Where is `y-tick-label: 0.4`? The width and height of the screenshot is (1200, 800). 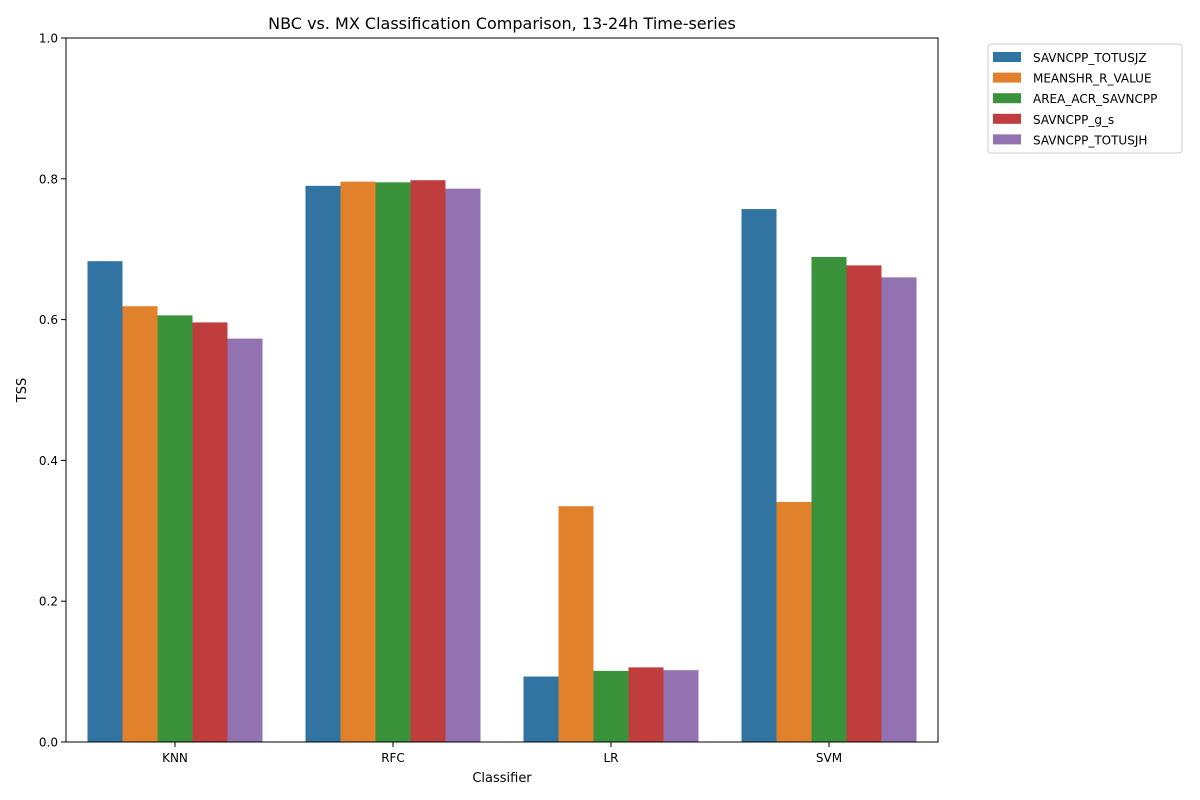
y-tick-label: 0.4 is located at coordinates (48, 461).